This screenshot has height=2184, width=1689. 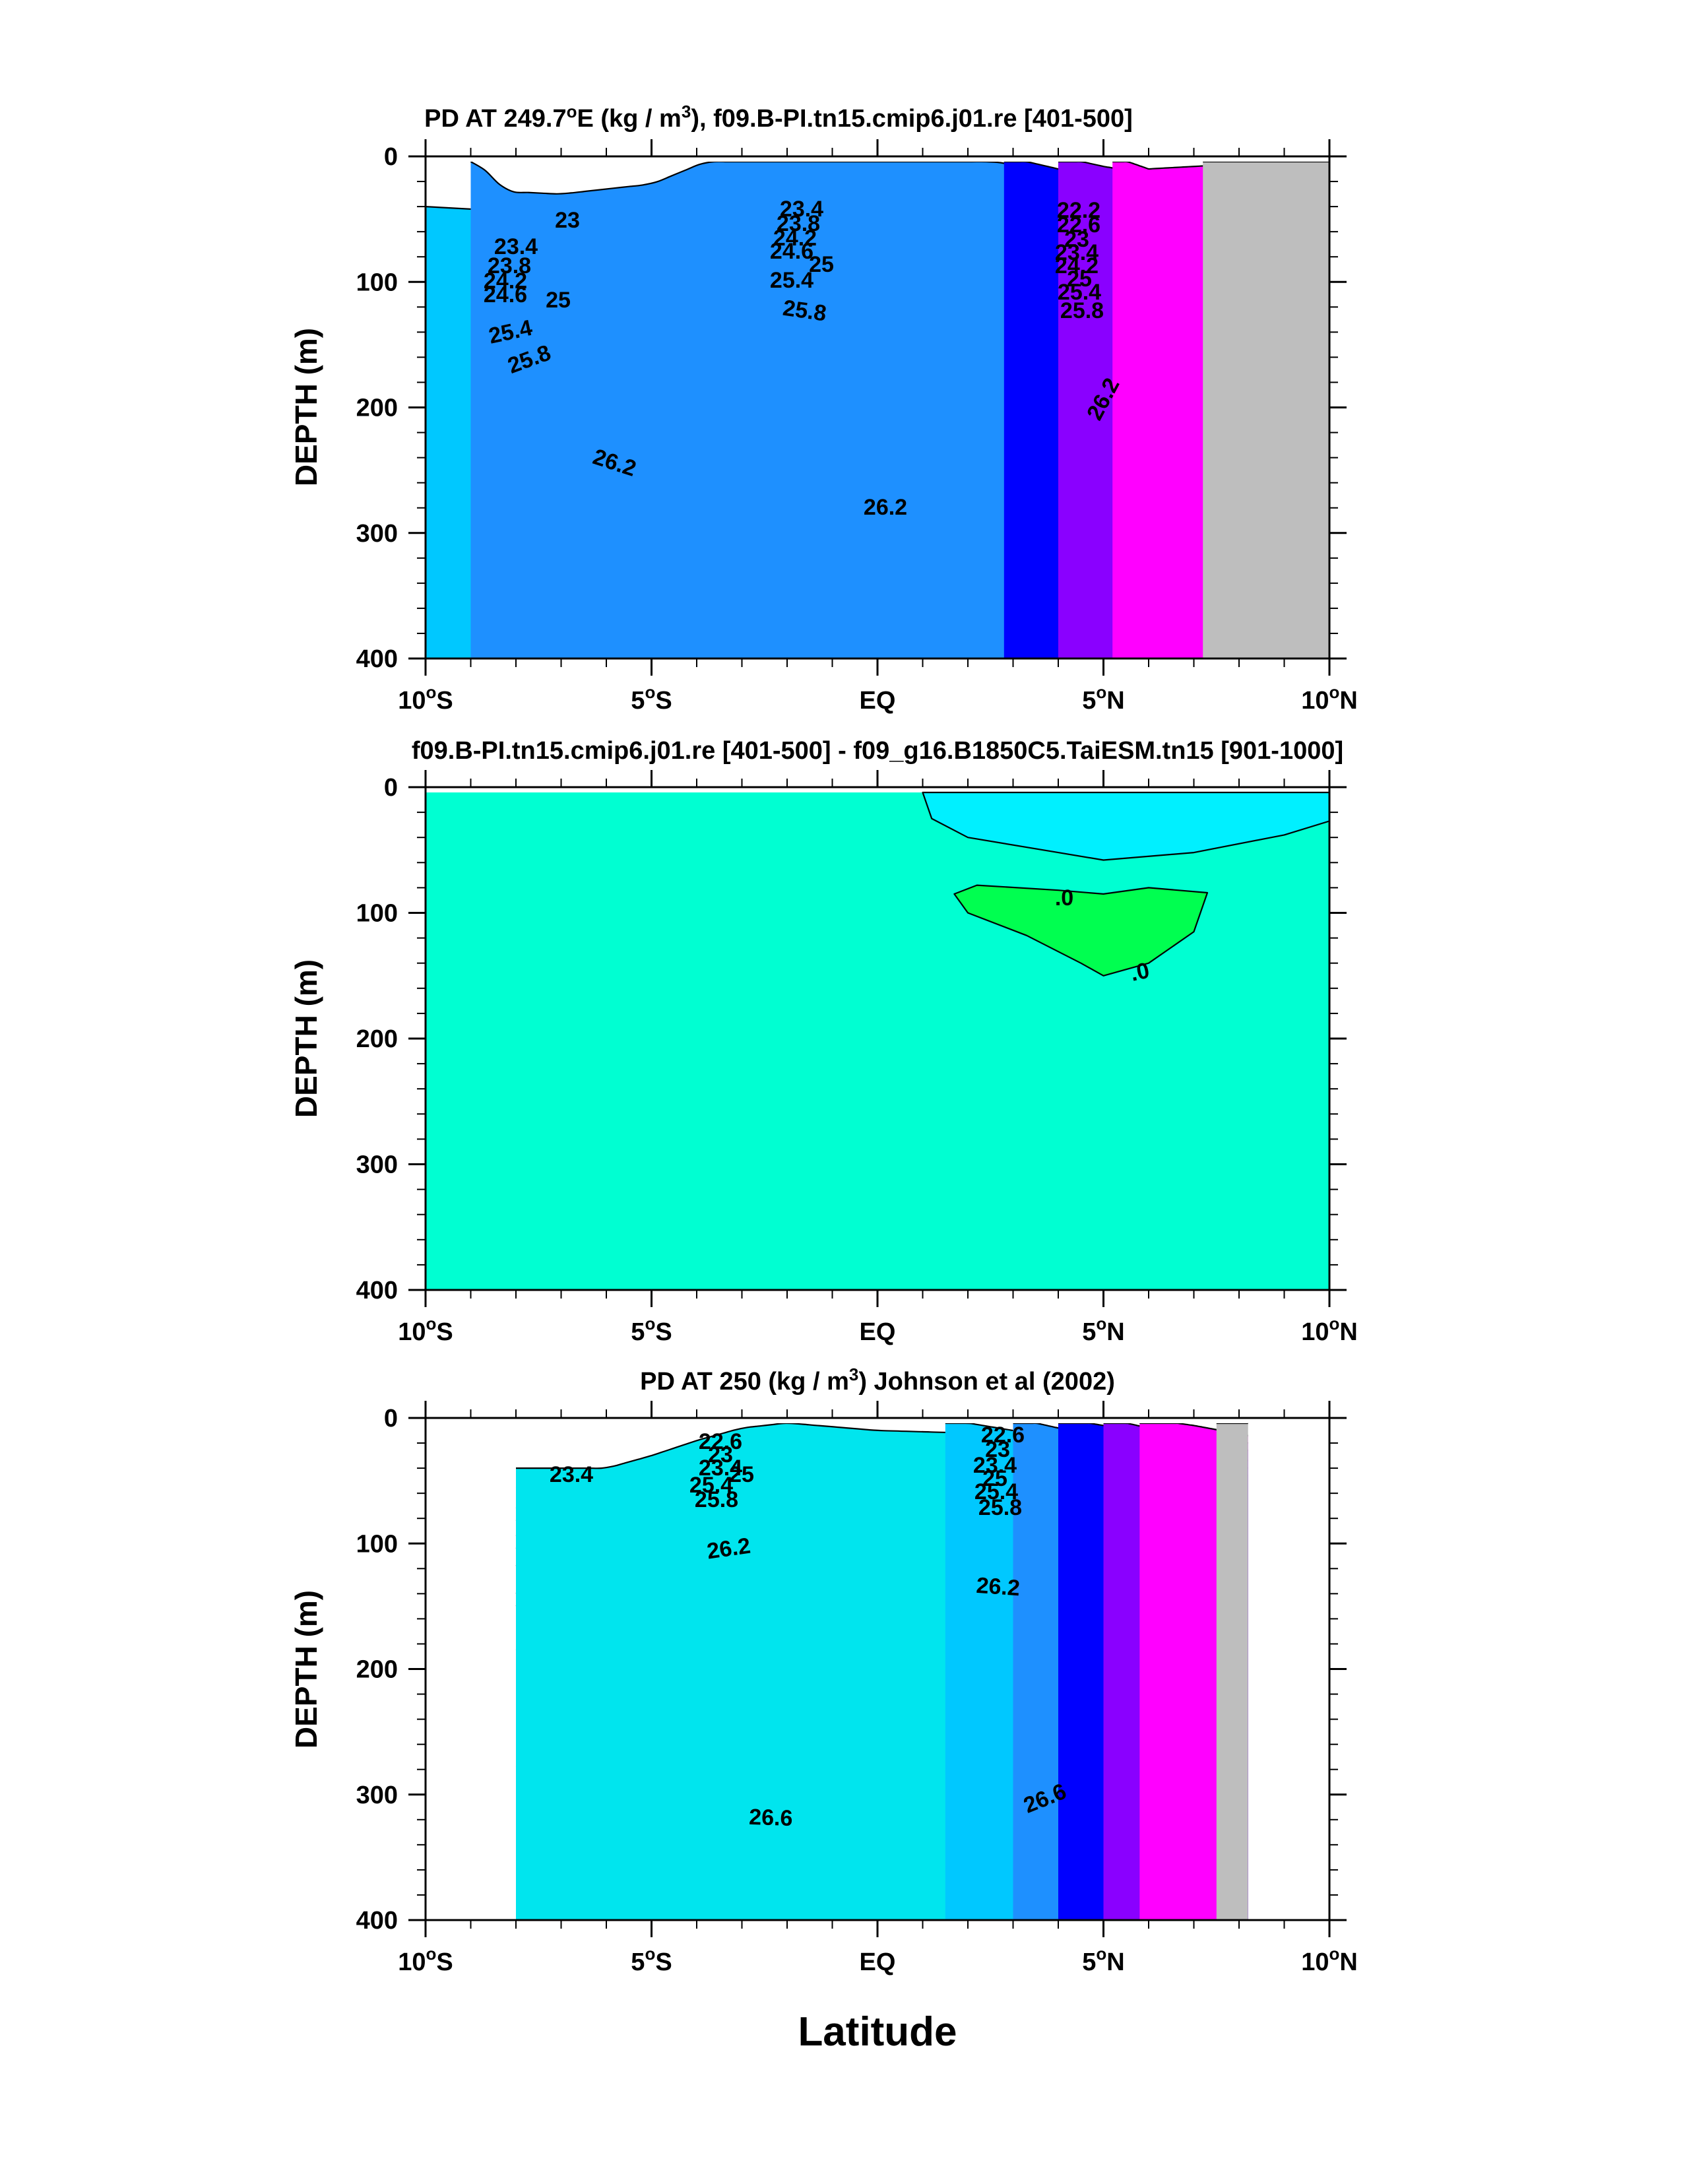 What do you see at coordinates (1125, 826) in the screenshot?
I see `cyan-patch` at bounding box center [1125, 826].